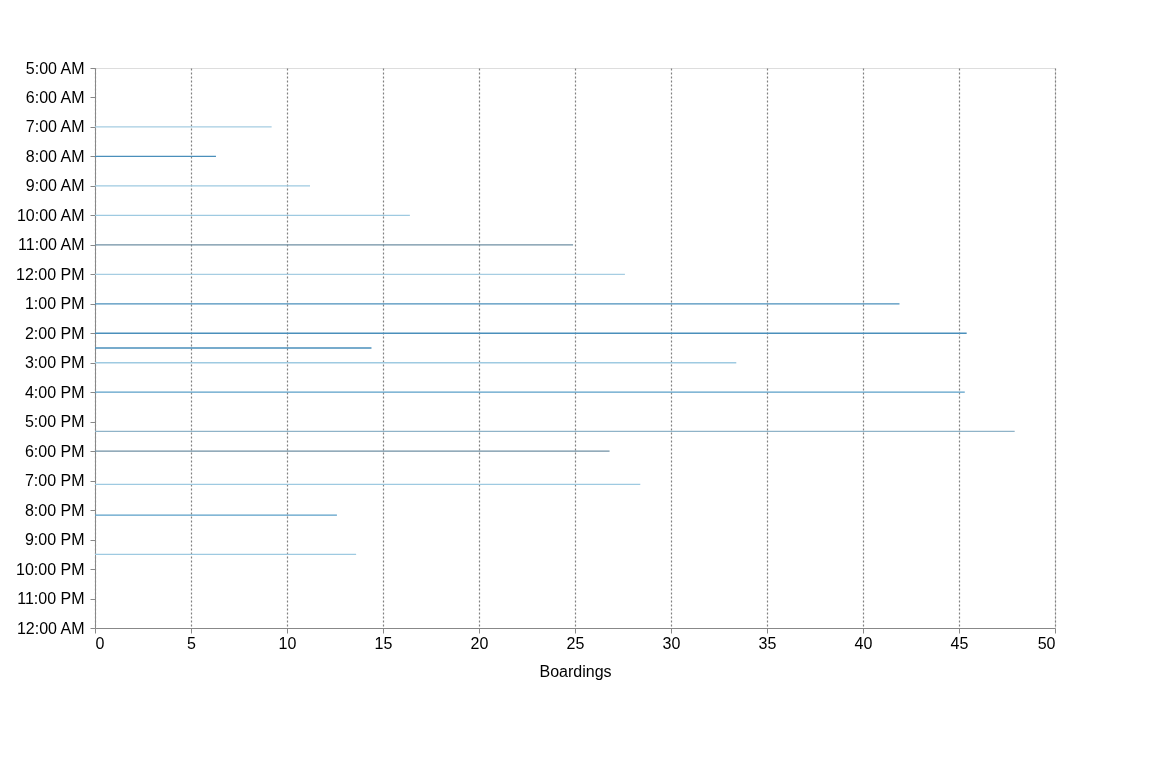 The height and width of the screenshot is (771, 1154). What do you see at coordinates (50, 274) in the screenshot?
I see `y-tick-label: 12:00 PM` at bounding box center [50, 274].